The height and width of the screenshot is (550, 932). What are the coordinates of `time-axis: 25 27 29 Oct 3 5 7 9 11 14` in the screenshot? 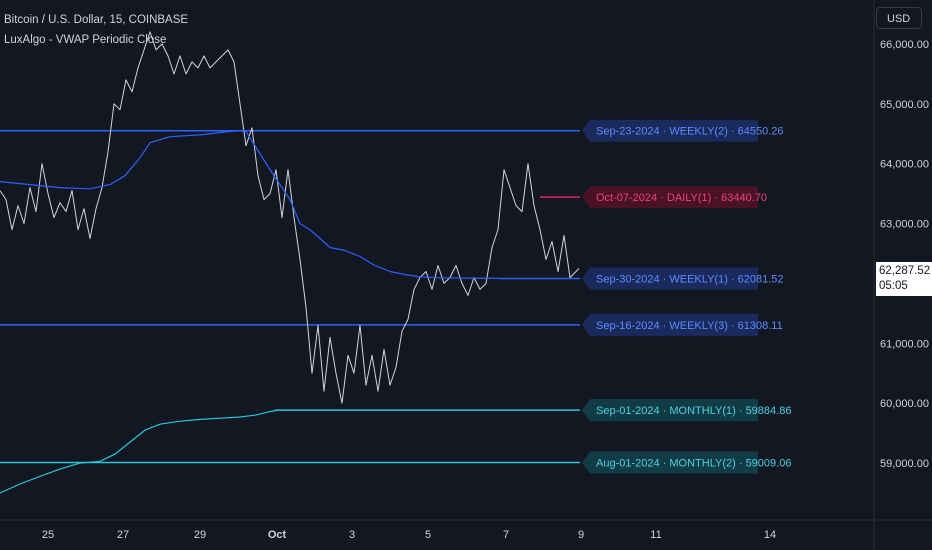 It's located at (409, 535).